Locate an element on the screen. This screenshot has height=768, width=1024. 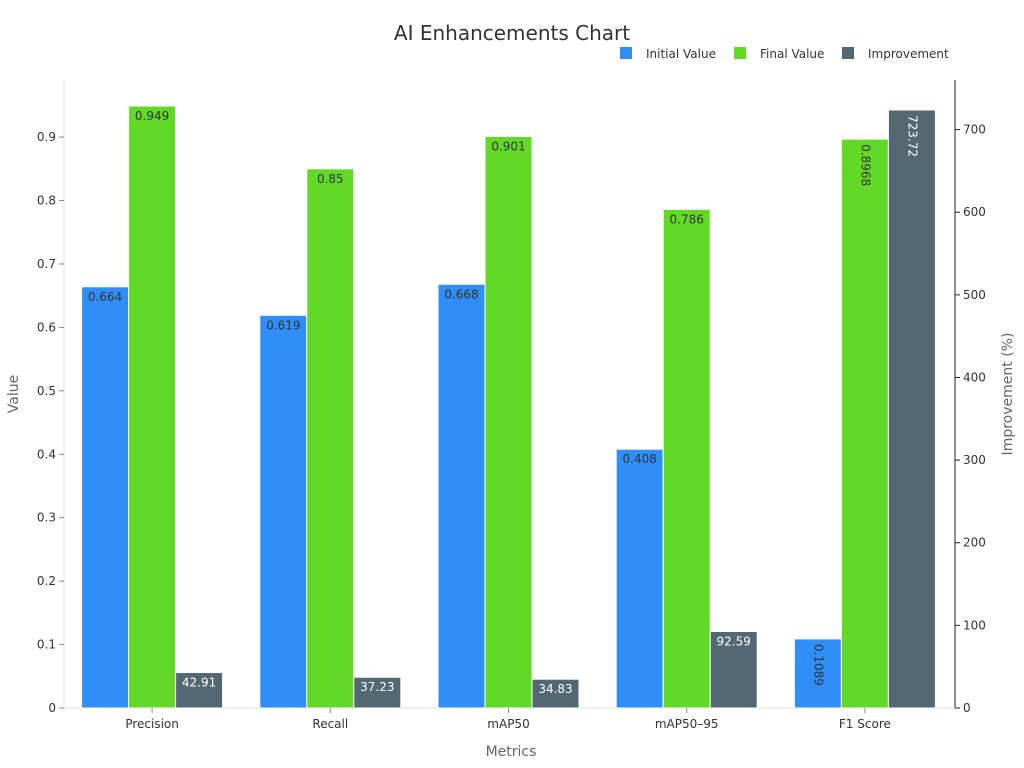
right-y-tick-label: 0 is located at coordinates (967, 708).